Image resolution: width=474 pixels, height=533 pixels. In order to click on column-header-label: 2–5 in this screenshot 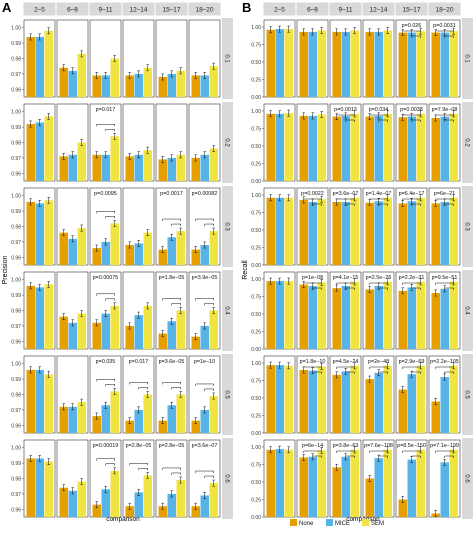, I will do `click(279, 10)`.